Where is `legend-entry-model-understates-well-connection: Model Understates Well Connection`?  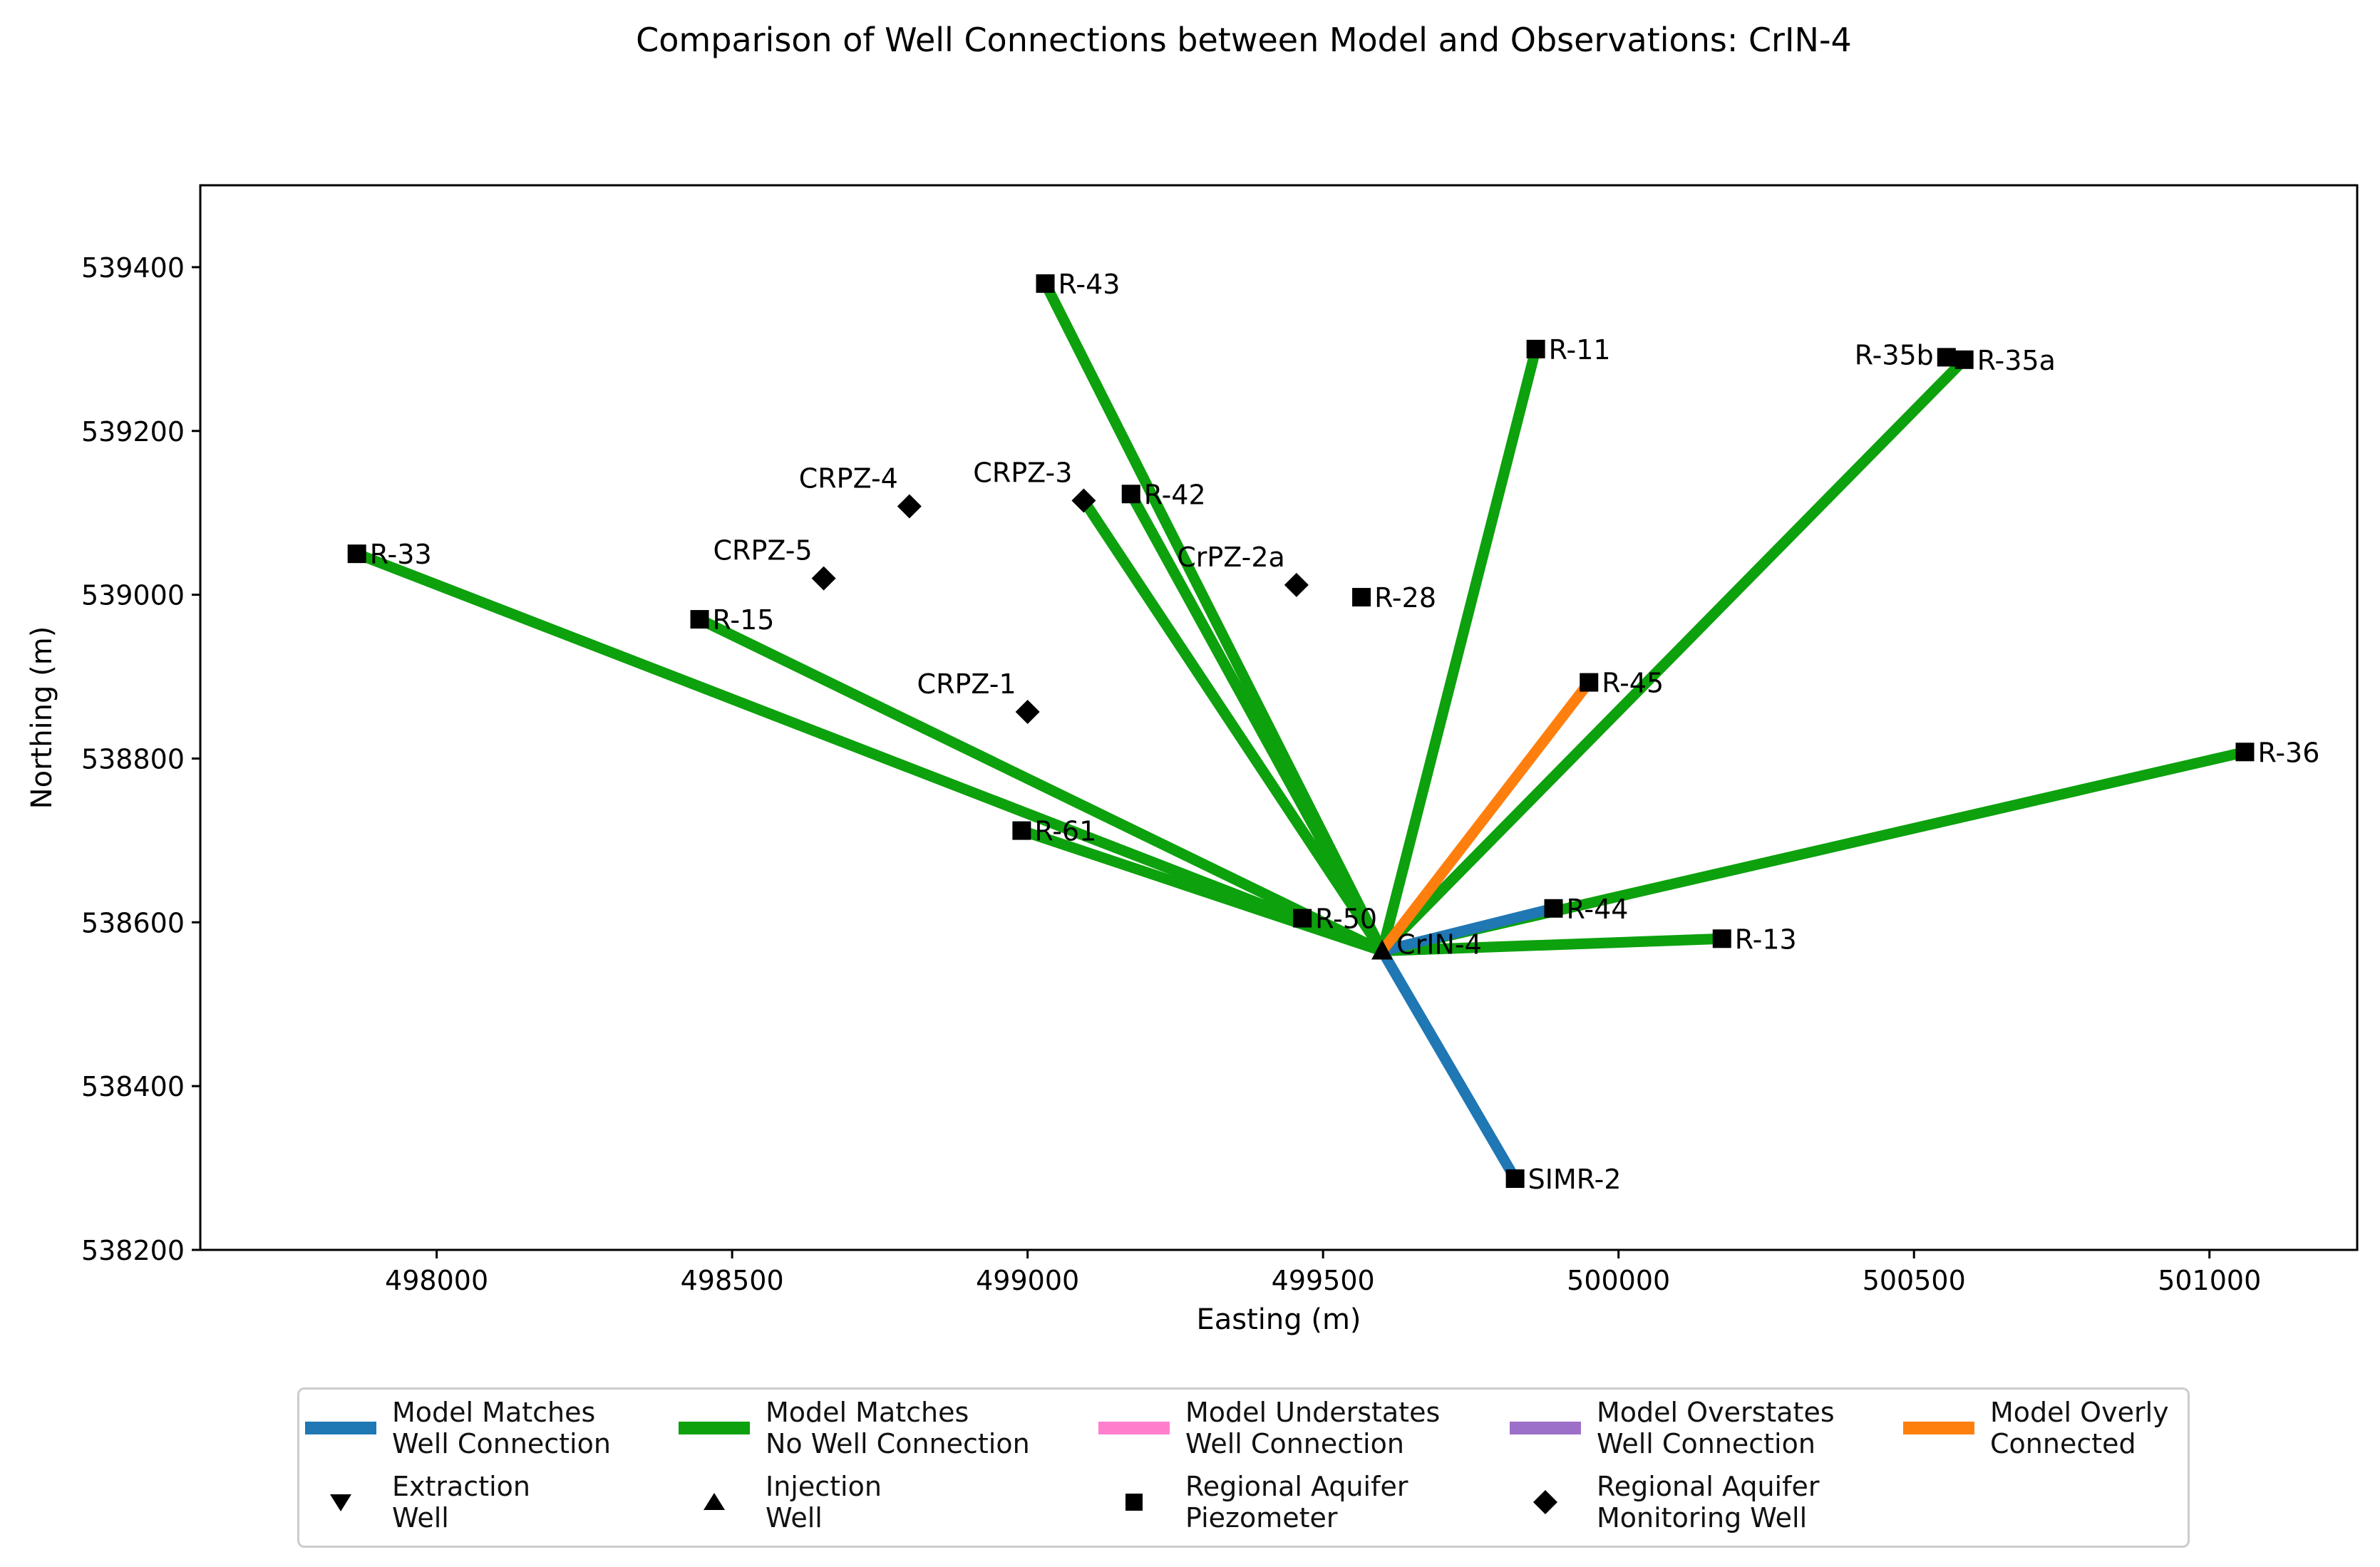
legend-entry-model-understates-well-connection: Model Understates Well Connection is located at coordinates (1269, 1428).